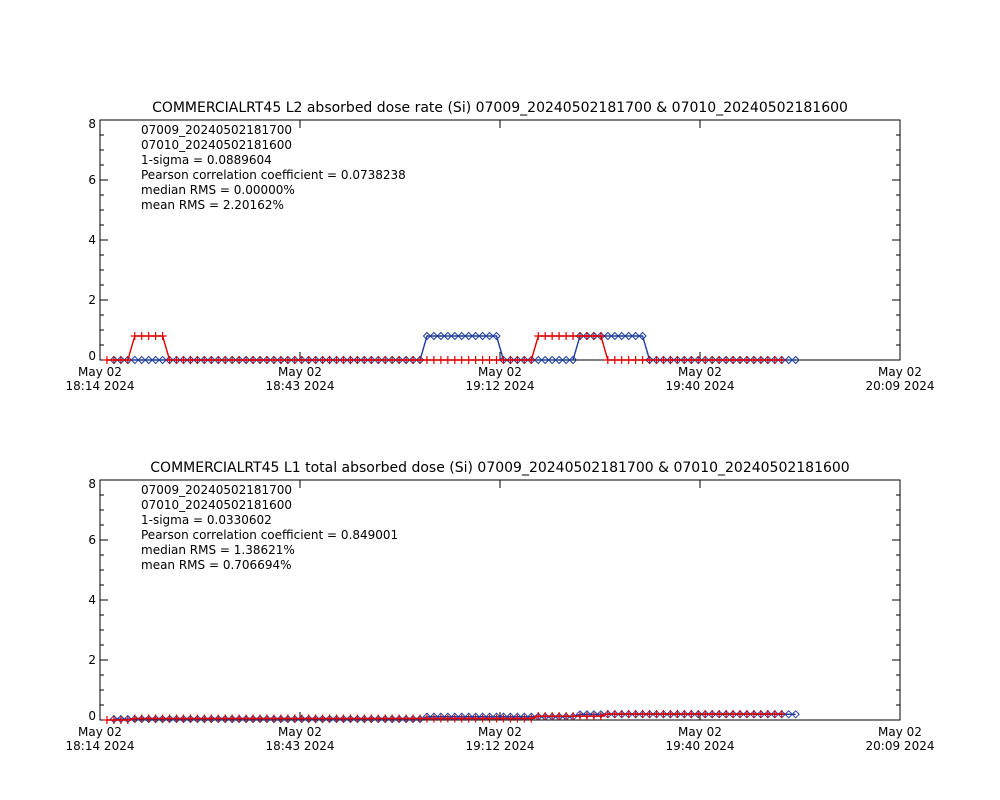  I want to click on legend-entry-series-b: 07010_20240502181600, so click(216, 505).